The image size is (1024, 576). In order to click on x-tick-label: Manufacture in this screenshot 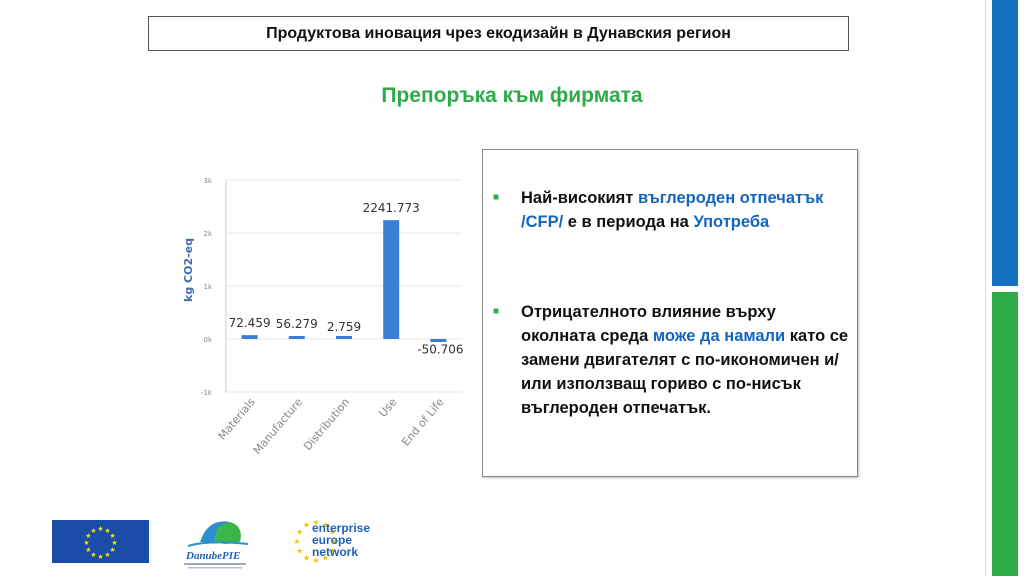, I will do `click(278, 426)`.